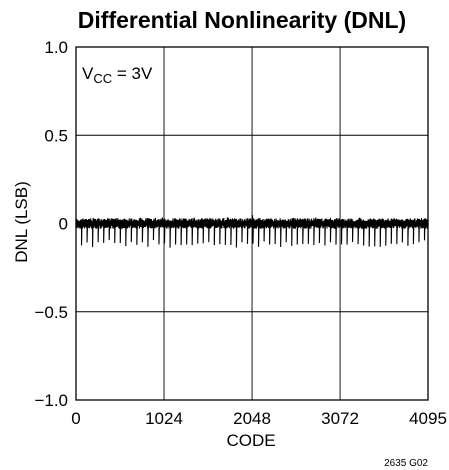 This screenshot has width=449, height=470. What do you see at coordinates (51, 400) in the screenshot?
I see `y-tick-label: −1.0` at bounding box center [51, 400].